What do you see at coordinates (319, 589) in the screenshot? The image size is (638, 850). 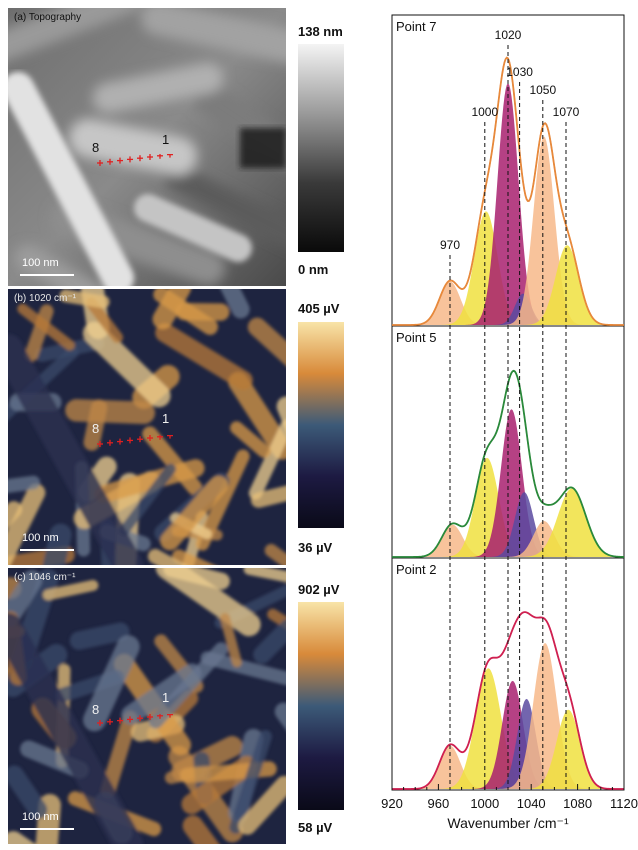 I see `ir-1046-colorbar-max: 902 µV` at bounding box center [319, 589].